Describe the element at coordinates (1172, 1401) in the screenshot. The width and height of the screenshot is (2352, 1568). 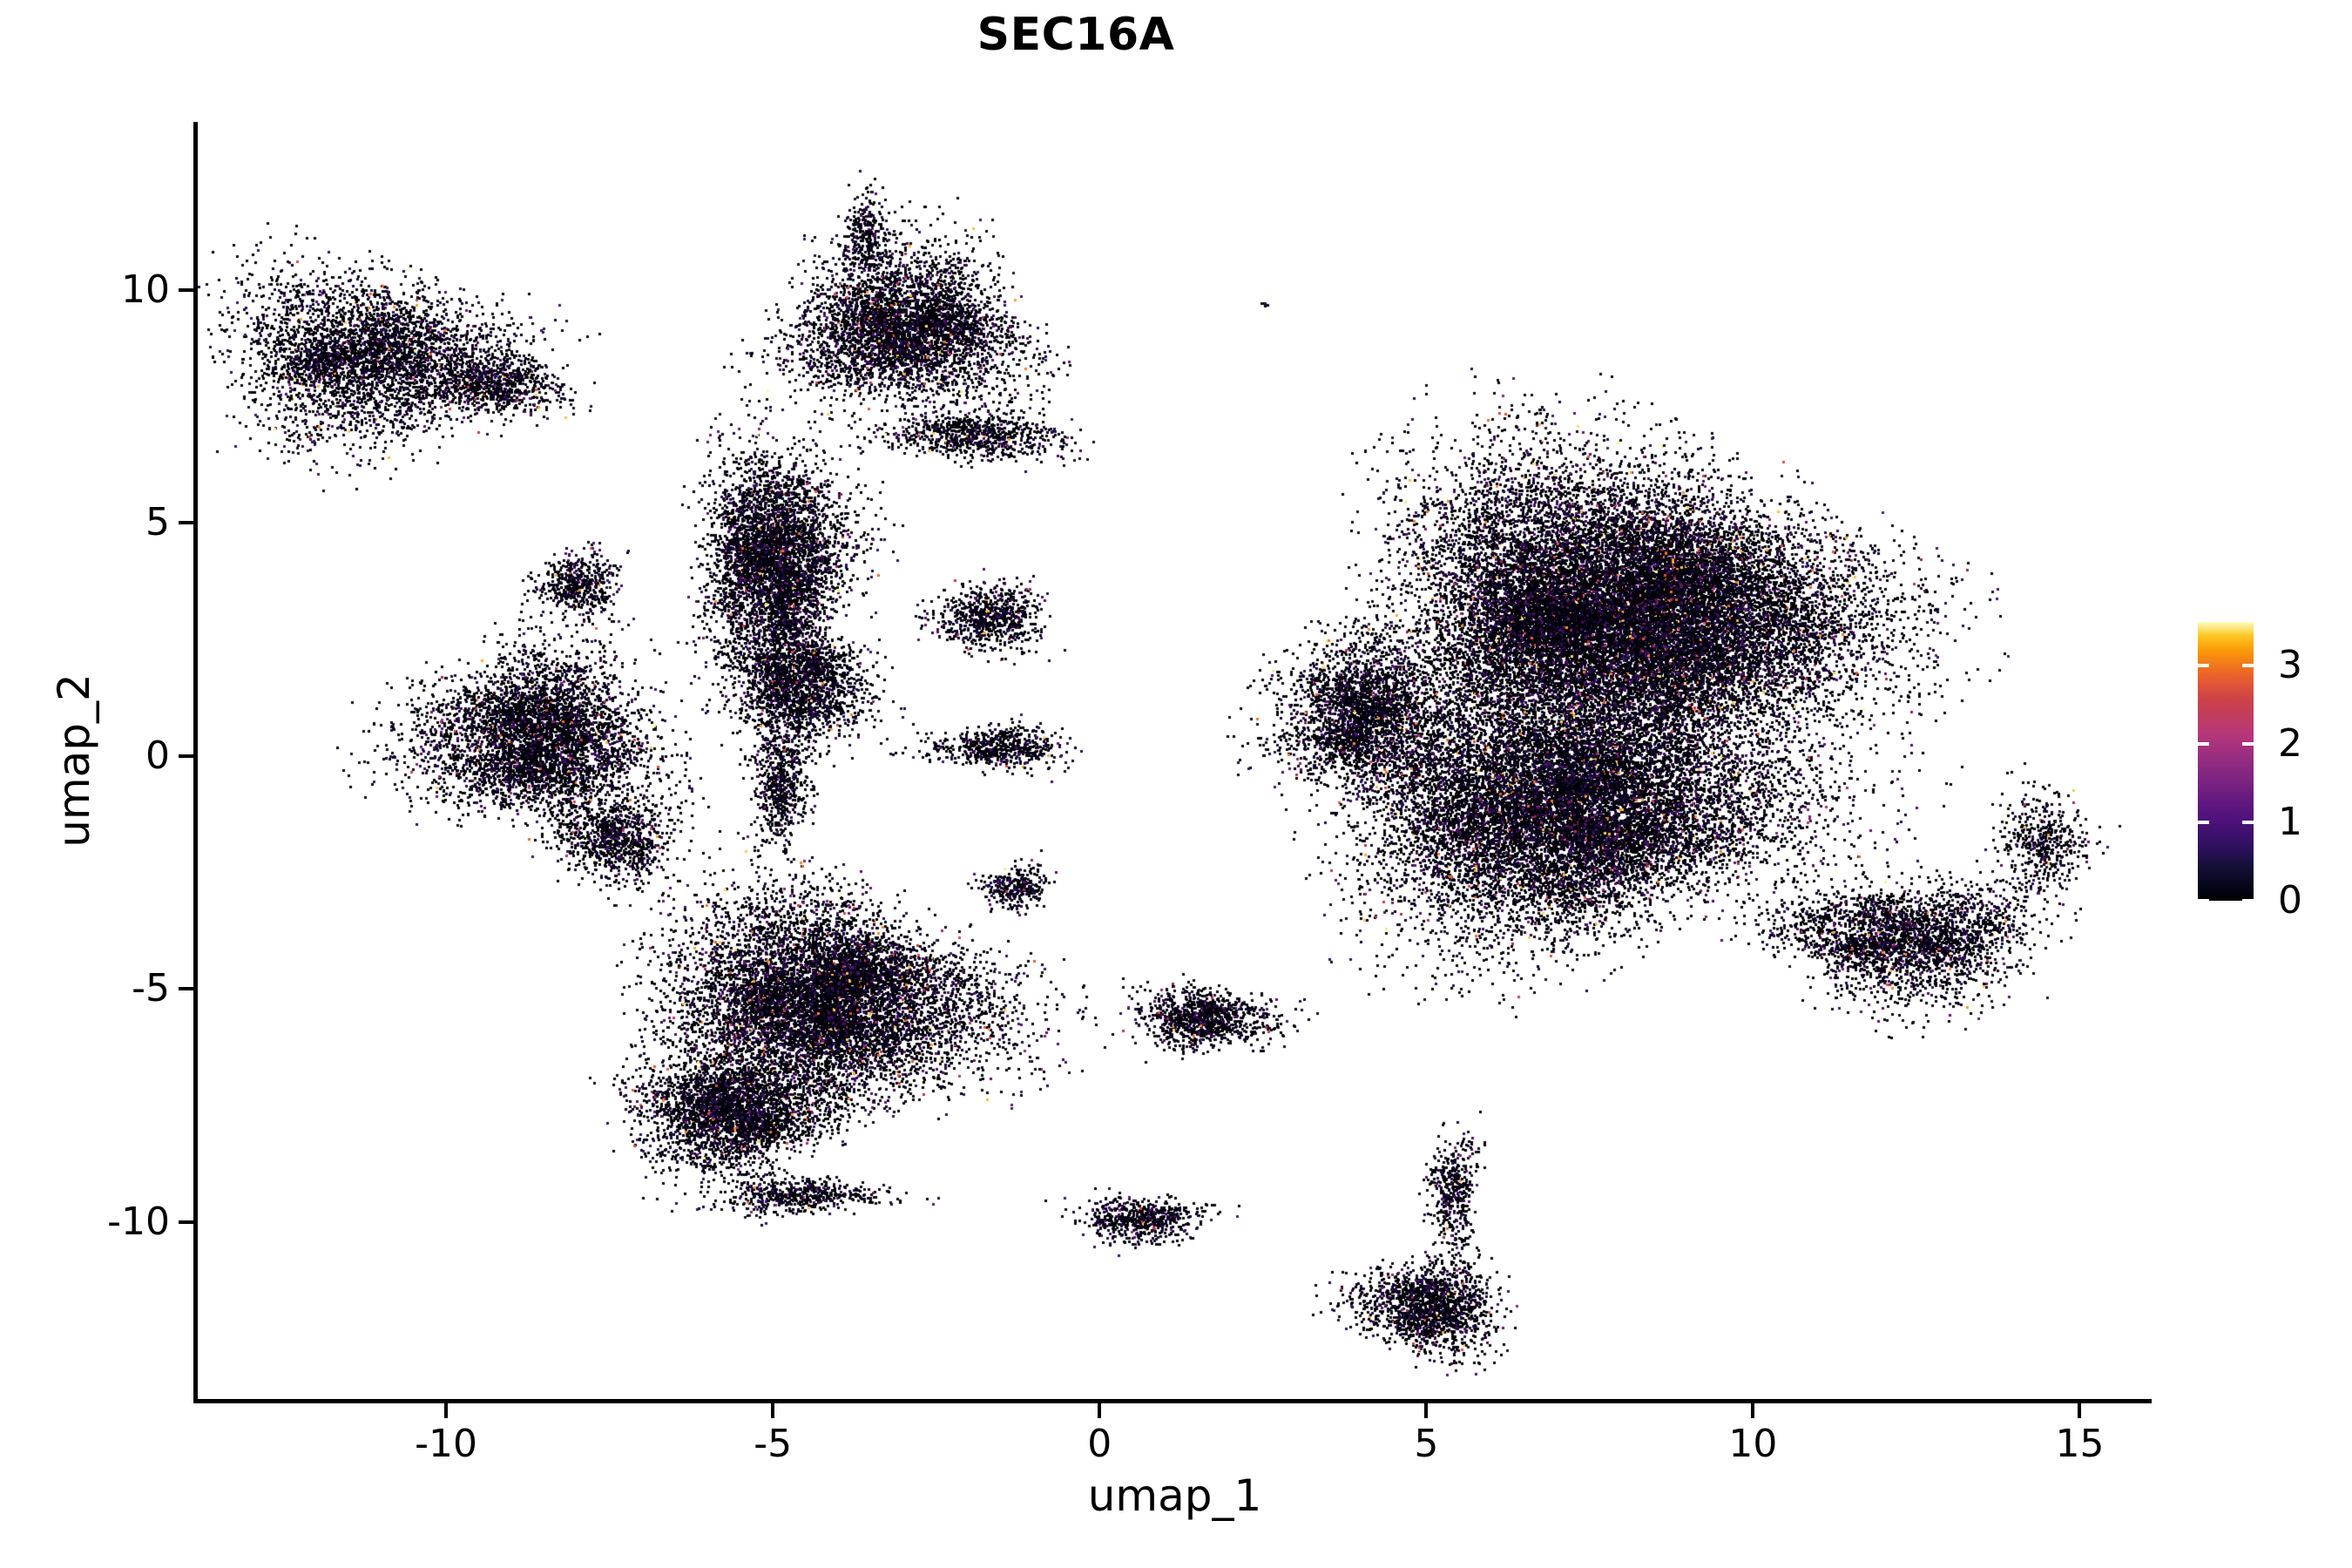
I see `axis-spine-bottom` at that location.